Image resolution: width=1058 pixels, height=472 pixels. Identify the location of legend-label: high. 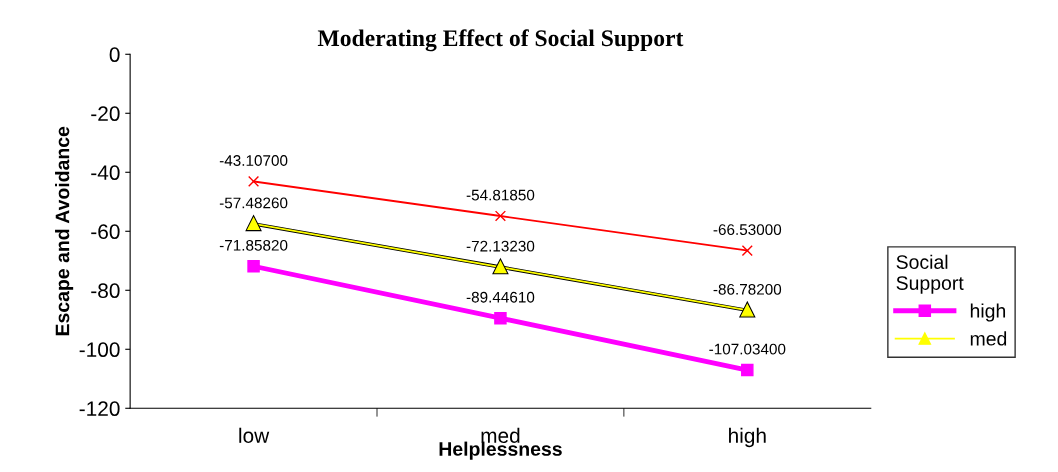
(988, 312).